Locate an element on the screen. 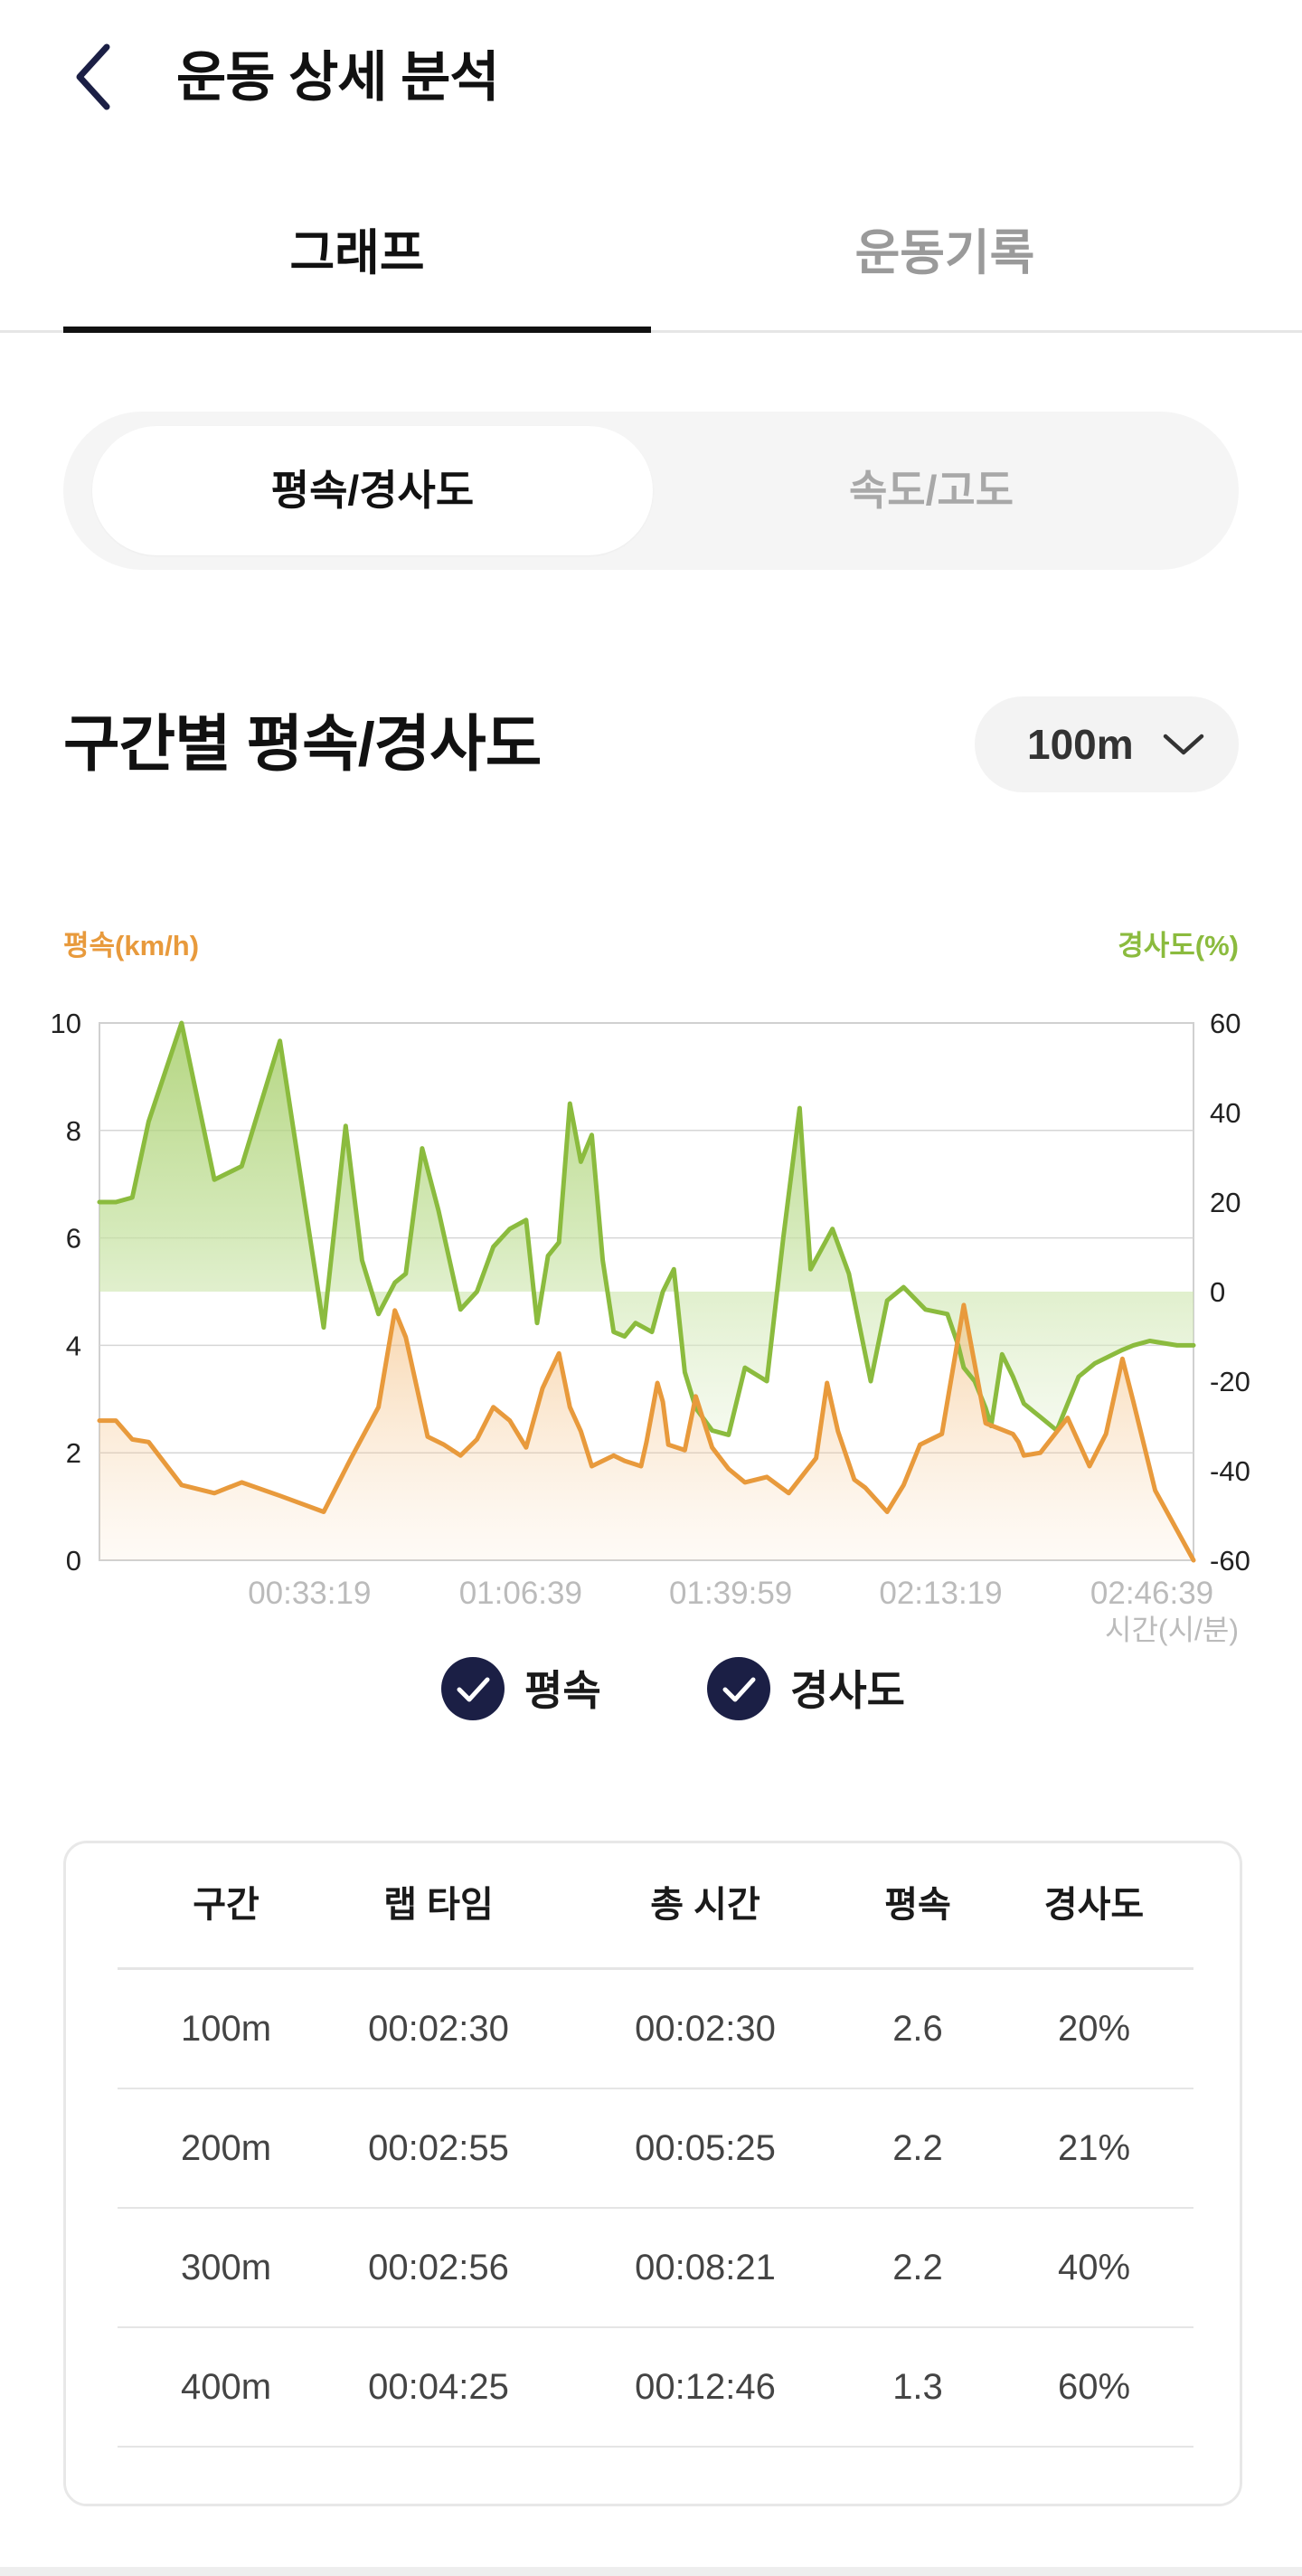 Image resolution: width=1302 pixels, height=2576 pixels. chevron-left-icon is located at coordinates (93, 76).